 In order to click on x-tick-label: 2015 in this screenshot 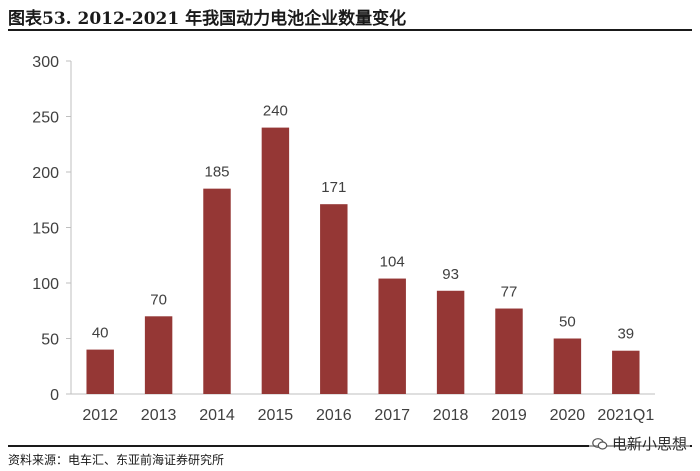, I will do `click(276, 415)`.